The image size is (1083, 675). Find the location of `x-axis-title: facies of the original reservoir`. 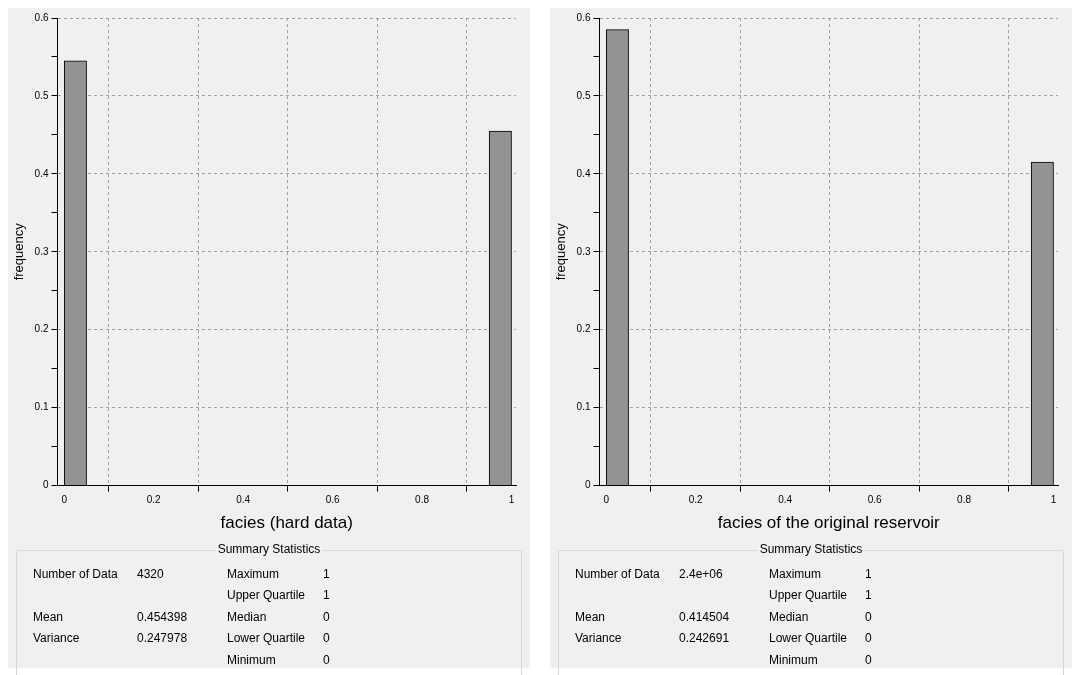

x-axis-title: facies of the original reservoir is located at coordinates (829, 523).